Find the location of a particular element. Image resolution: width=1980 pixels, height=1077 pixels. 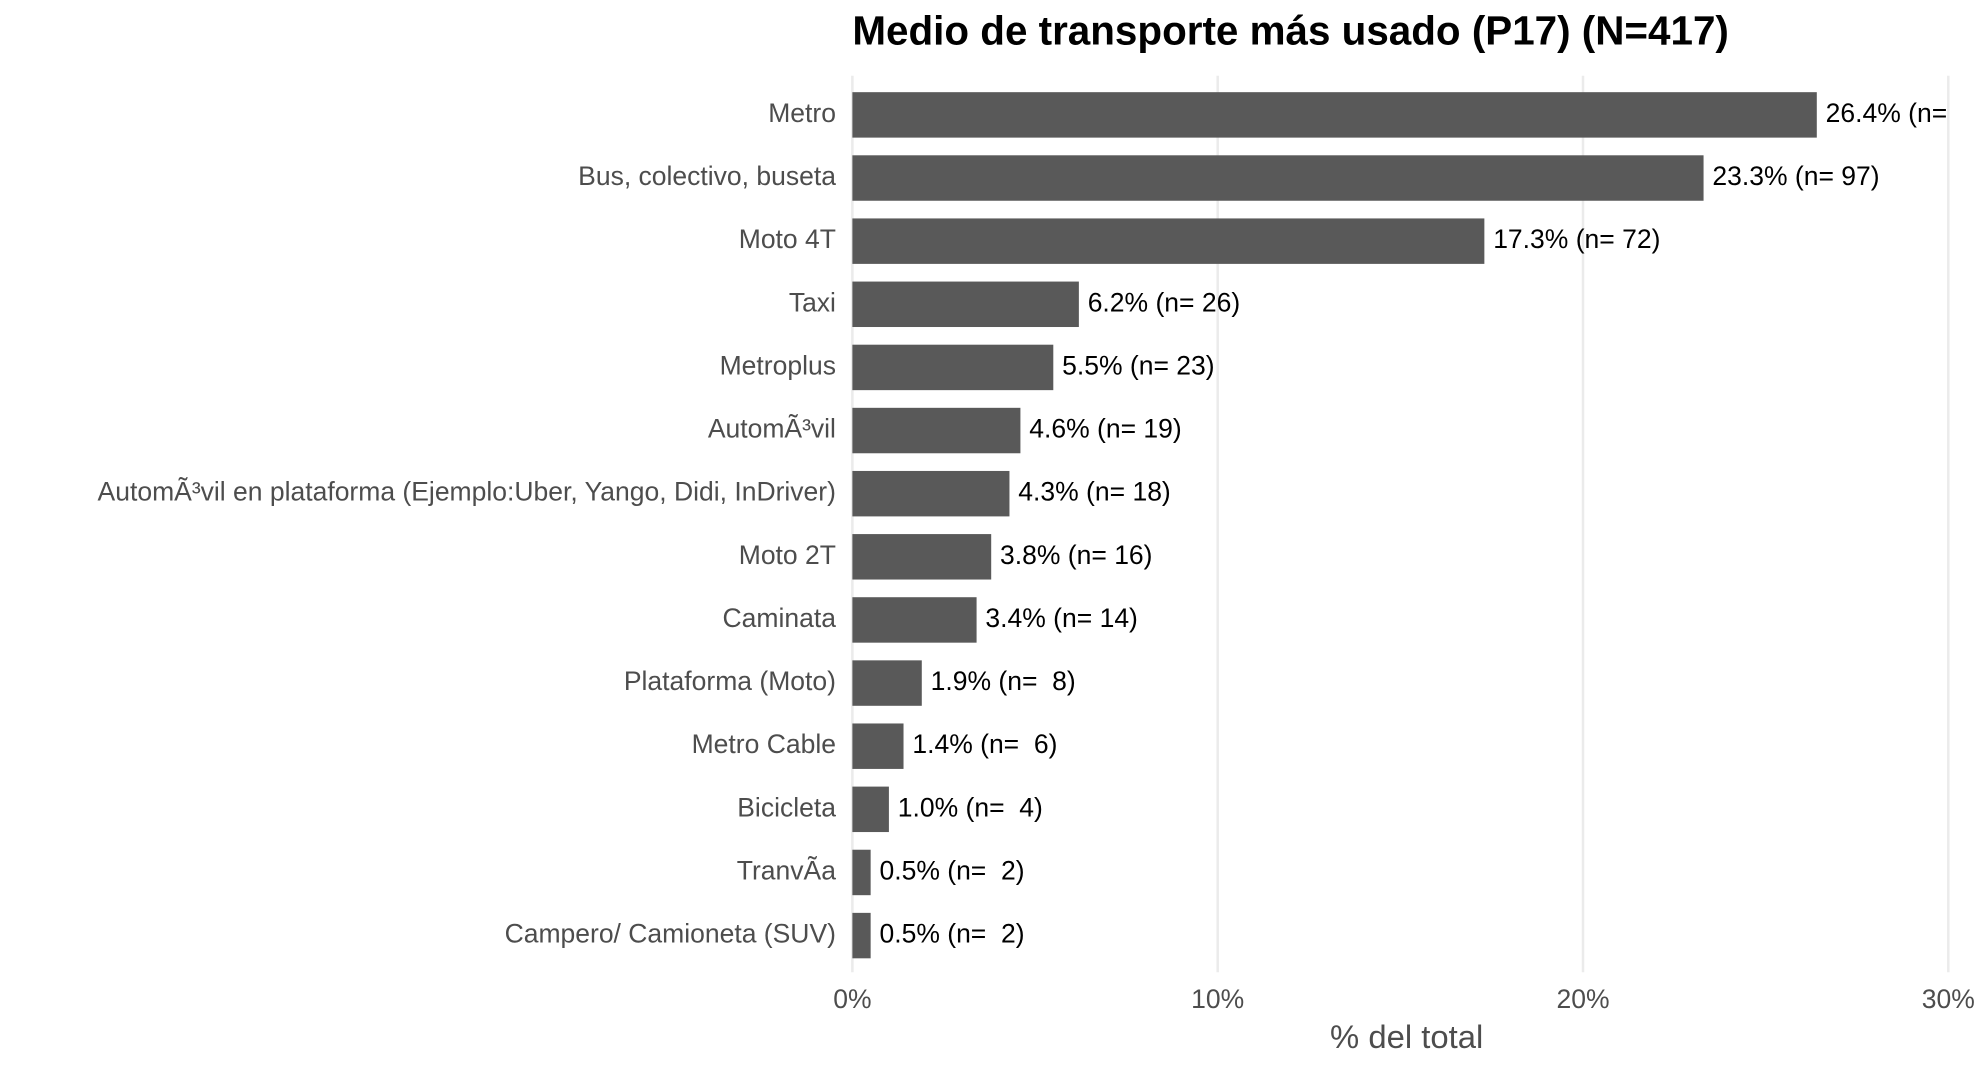

y-tick-label: Metro is located at coordinates (802, 113).